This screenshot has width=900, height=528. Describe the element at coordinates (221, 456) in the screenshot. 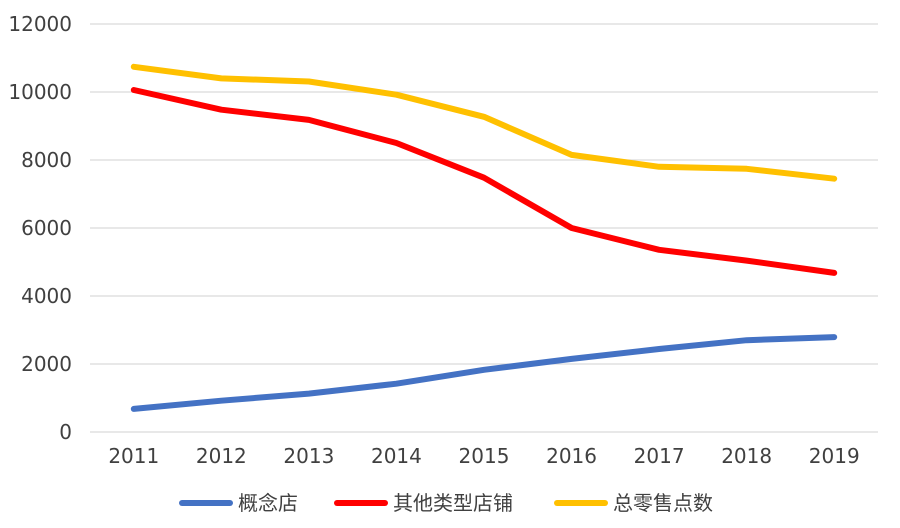

I see `x-tick-label: 2012` at that location.